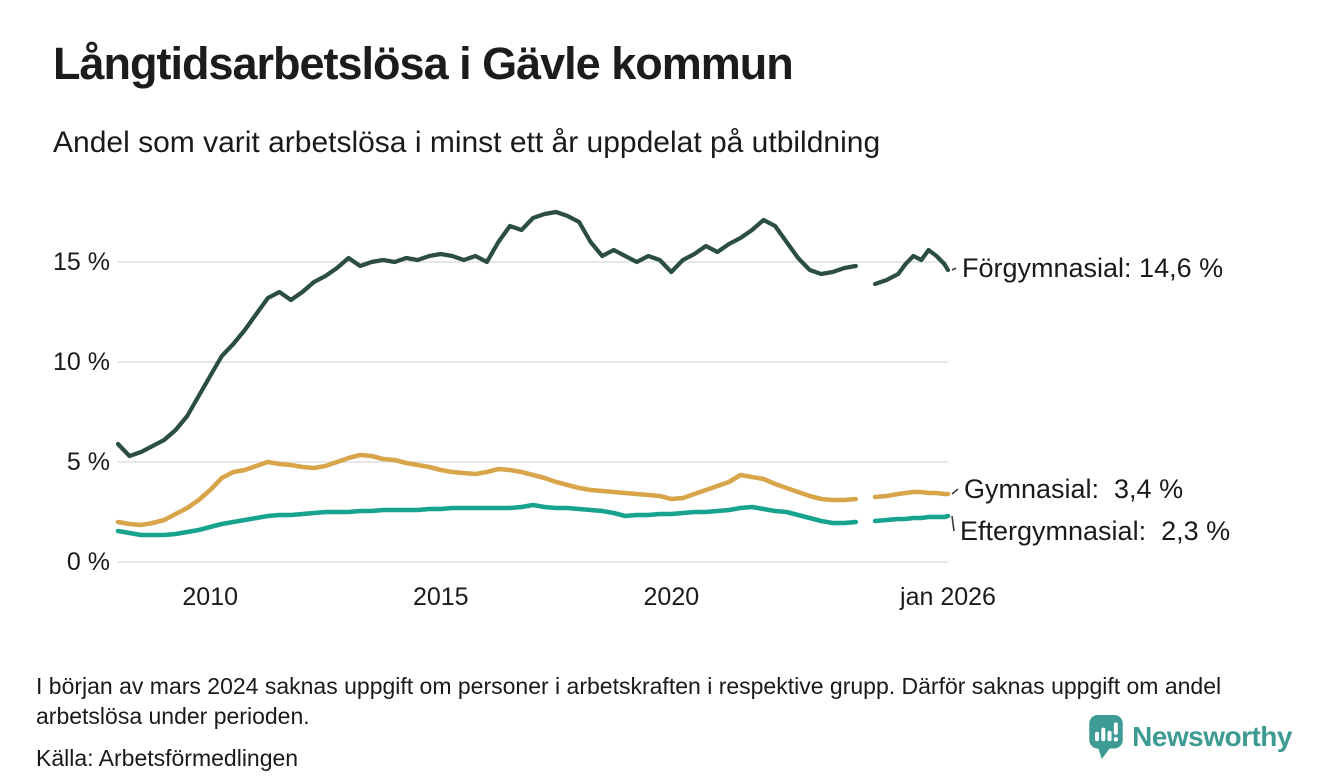 This screenshot has width=1340, height=780. What do you see at coordinates (533, 520) in the screenshot?
I see `series-line-eftergymnasial` at bounding box center [533, 520].